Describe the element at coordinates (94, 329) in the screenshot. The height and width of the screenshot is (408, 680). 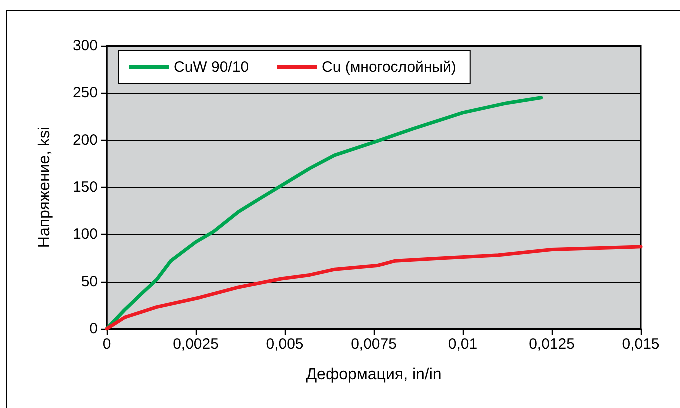
I see `y-tick-label: 0` at that location.